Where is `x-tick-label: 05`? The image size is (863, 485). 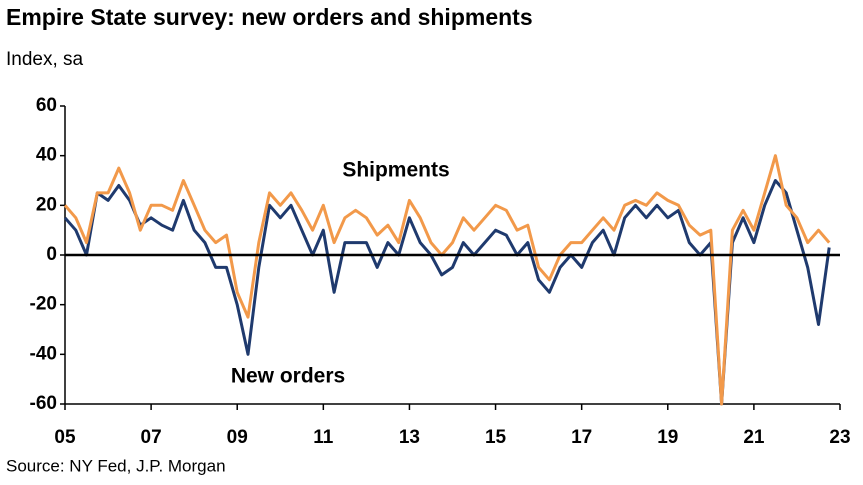 x-tick-label: 05 is located at coordinates (65, 437).